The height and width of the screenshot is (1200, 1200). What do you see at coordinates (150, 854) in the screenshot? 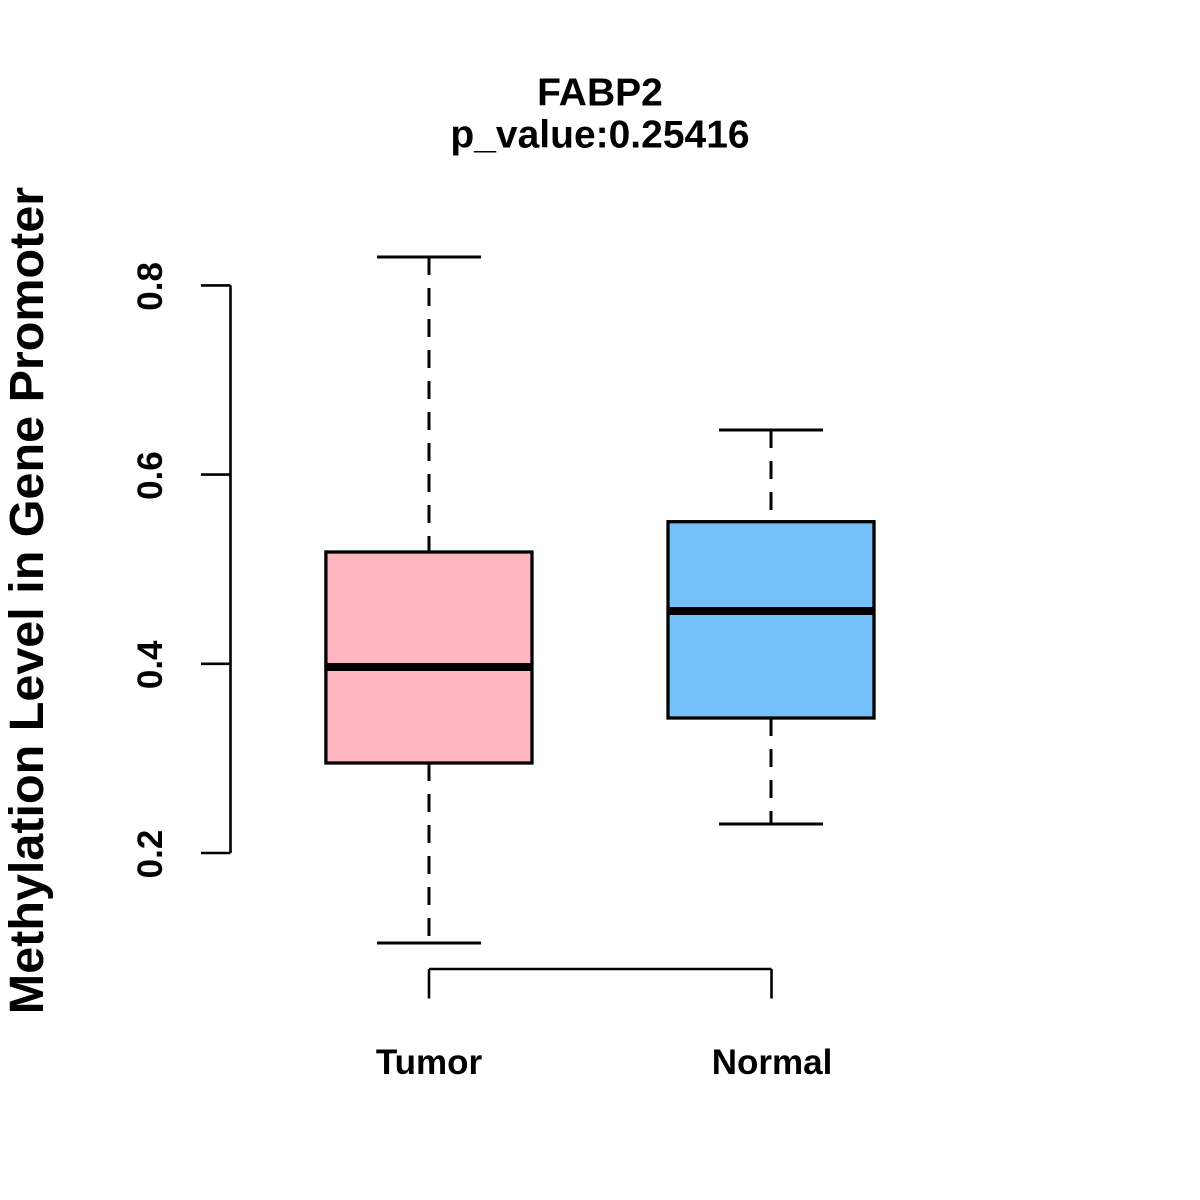
I see `svg-text: 0.2` at bounding box center [150, 854].